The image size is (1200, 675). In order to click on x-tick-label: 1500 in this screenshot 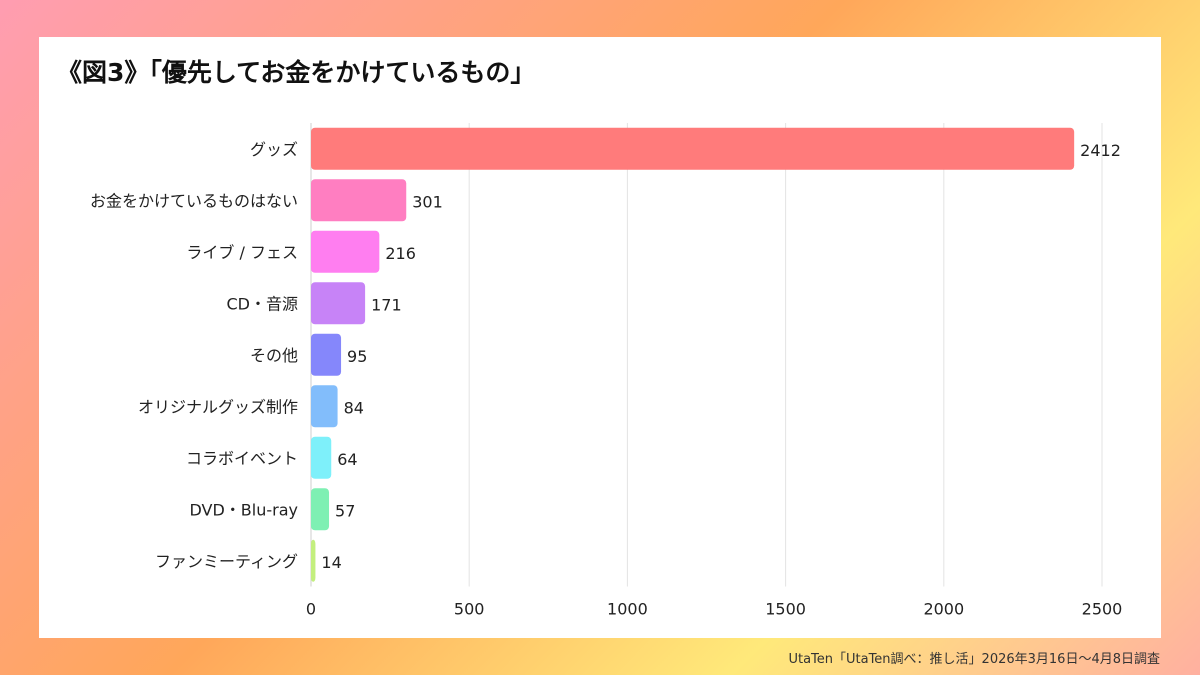, I will do `click(785, 609)`.